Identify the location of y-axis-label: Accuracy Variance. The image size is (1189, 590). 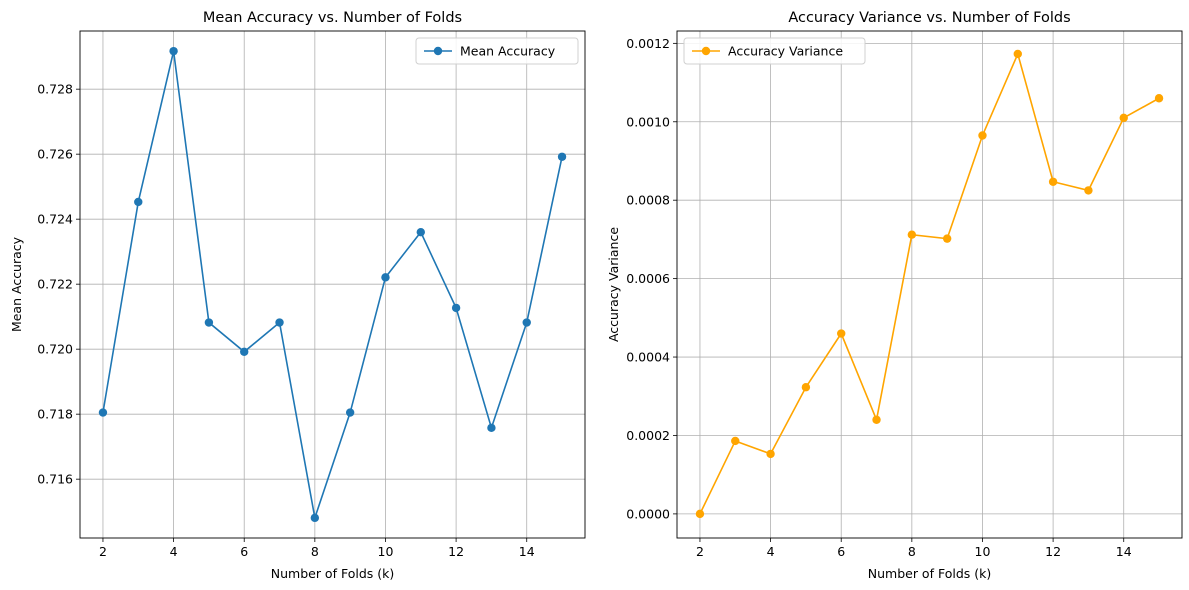
(613, 284).